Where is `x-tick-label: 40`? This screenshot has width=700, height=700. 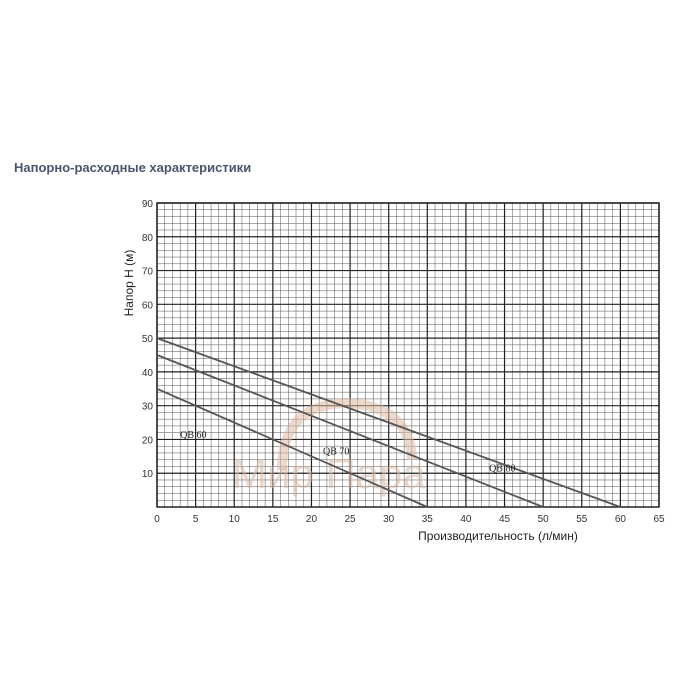 x-tick-label: 40 is located at coordinates (466, 519).